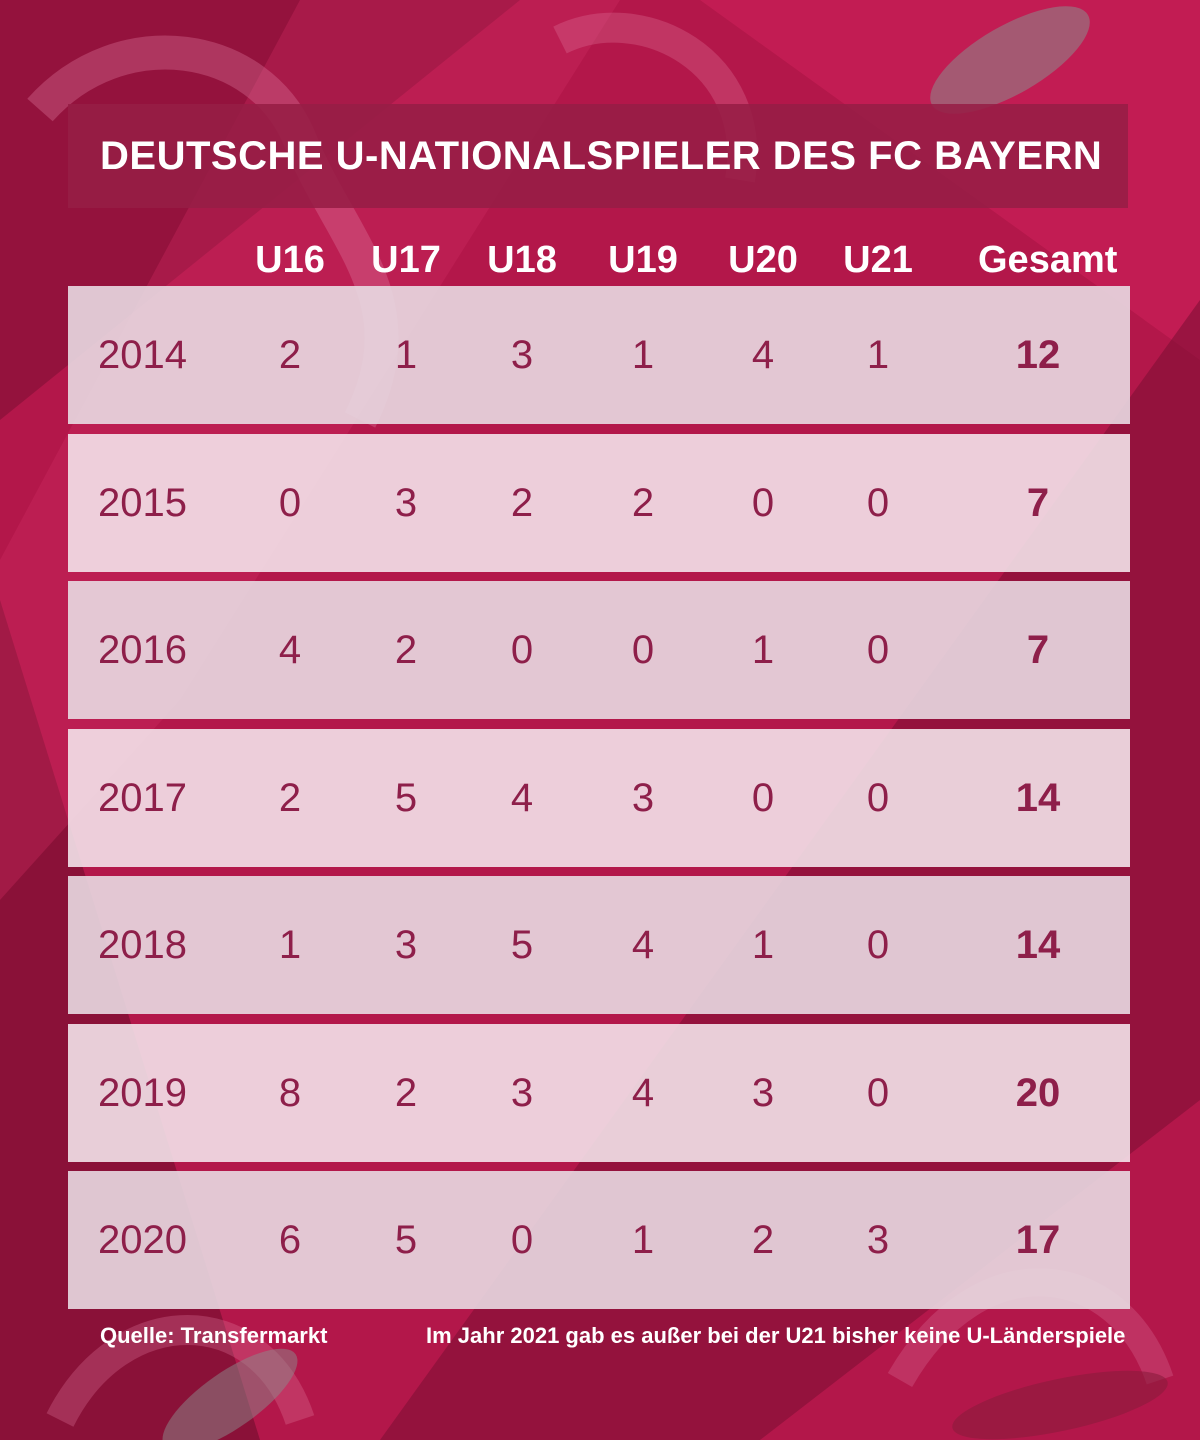  What do you see at coordinates (522, 260) in the screenshot?
I see `column-header-u18: U18` at bounding box center [522, 260].